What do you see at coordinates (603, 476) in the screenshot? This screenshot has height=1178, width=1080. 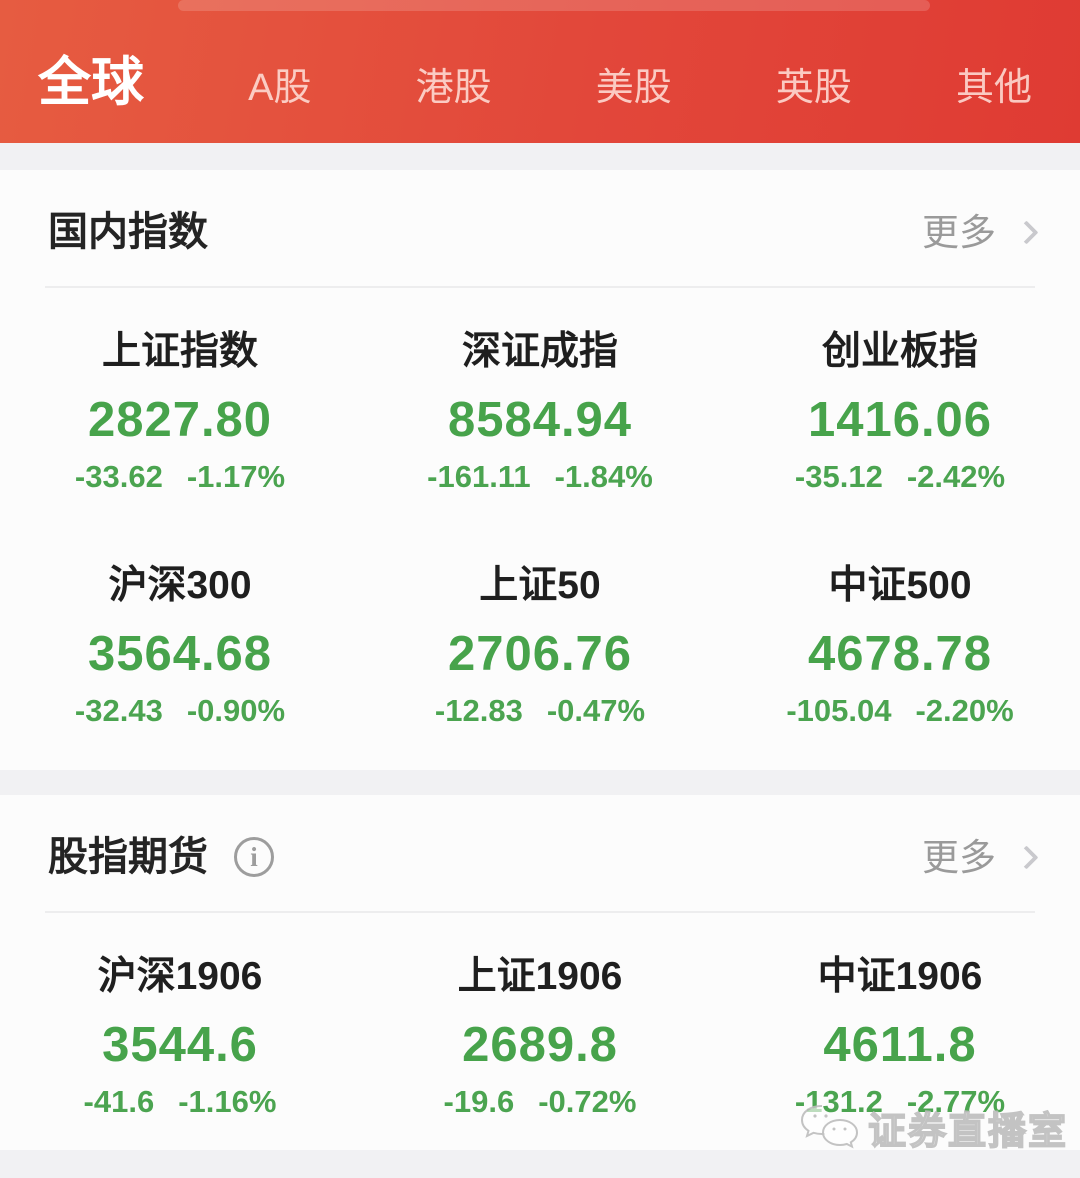 I see `change-percent: -1.84%` at bounding box center [603, 476].